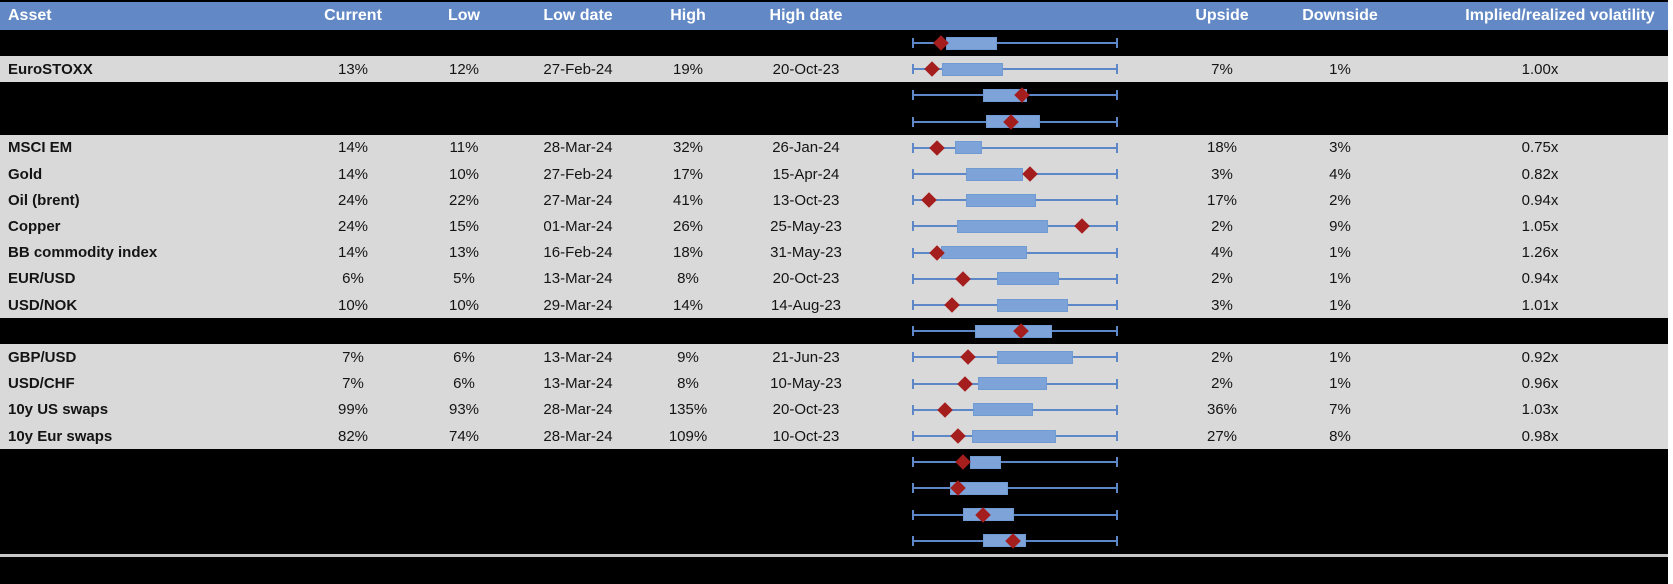 Image resolution: width=1673 pixels, height=584 pixels. Describe the element at coordinates (688, 410) in the screenshot. I see `cell-high: 135%` at that location.